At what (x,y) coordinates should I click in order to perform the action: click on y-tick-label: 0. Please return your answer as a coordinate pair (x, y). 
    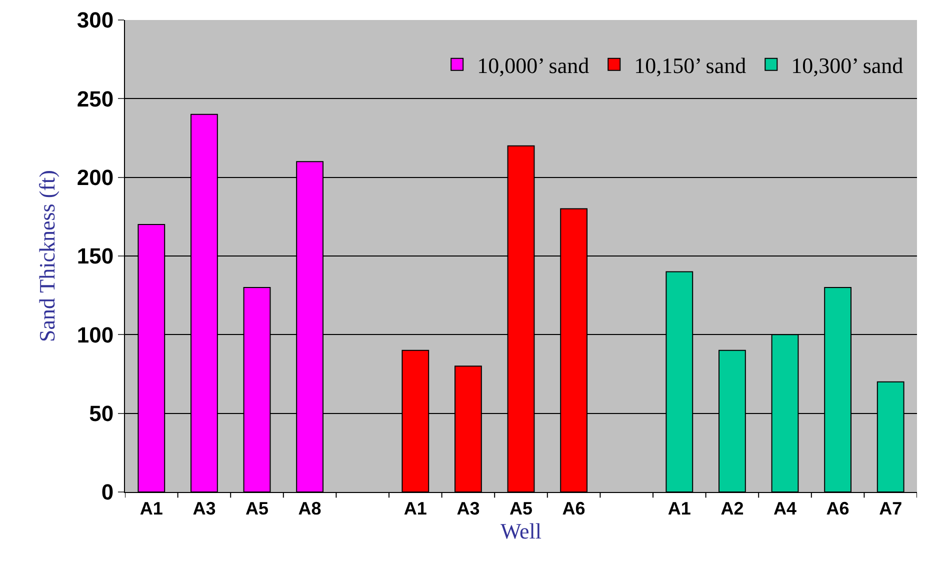
    Looking at the image, I should click on (107, 492).